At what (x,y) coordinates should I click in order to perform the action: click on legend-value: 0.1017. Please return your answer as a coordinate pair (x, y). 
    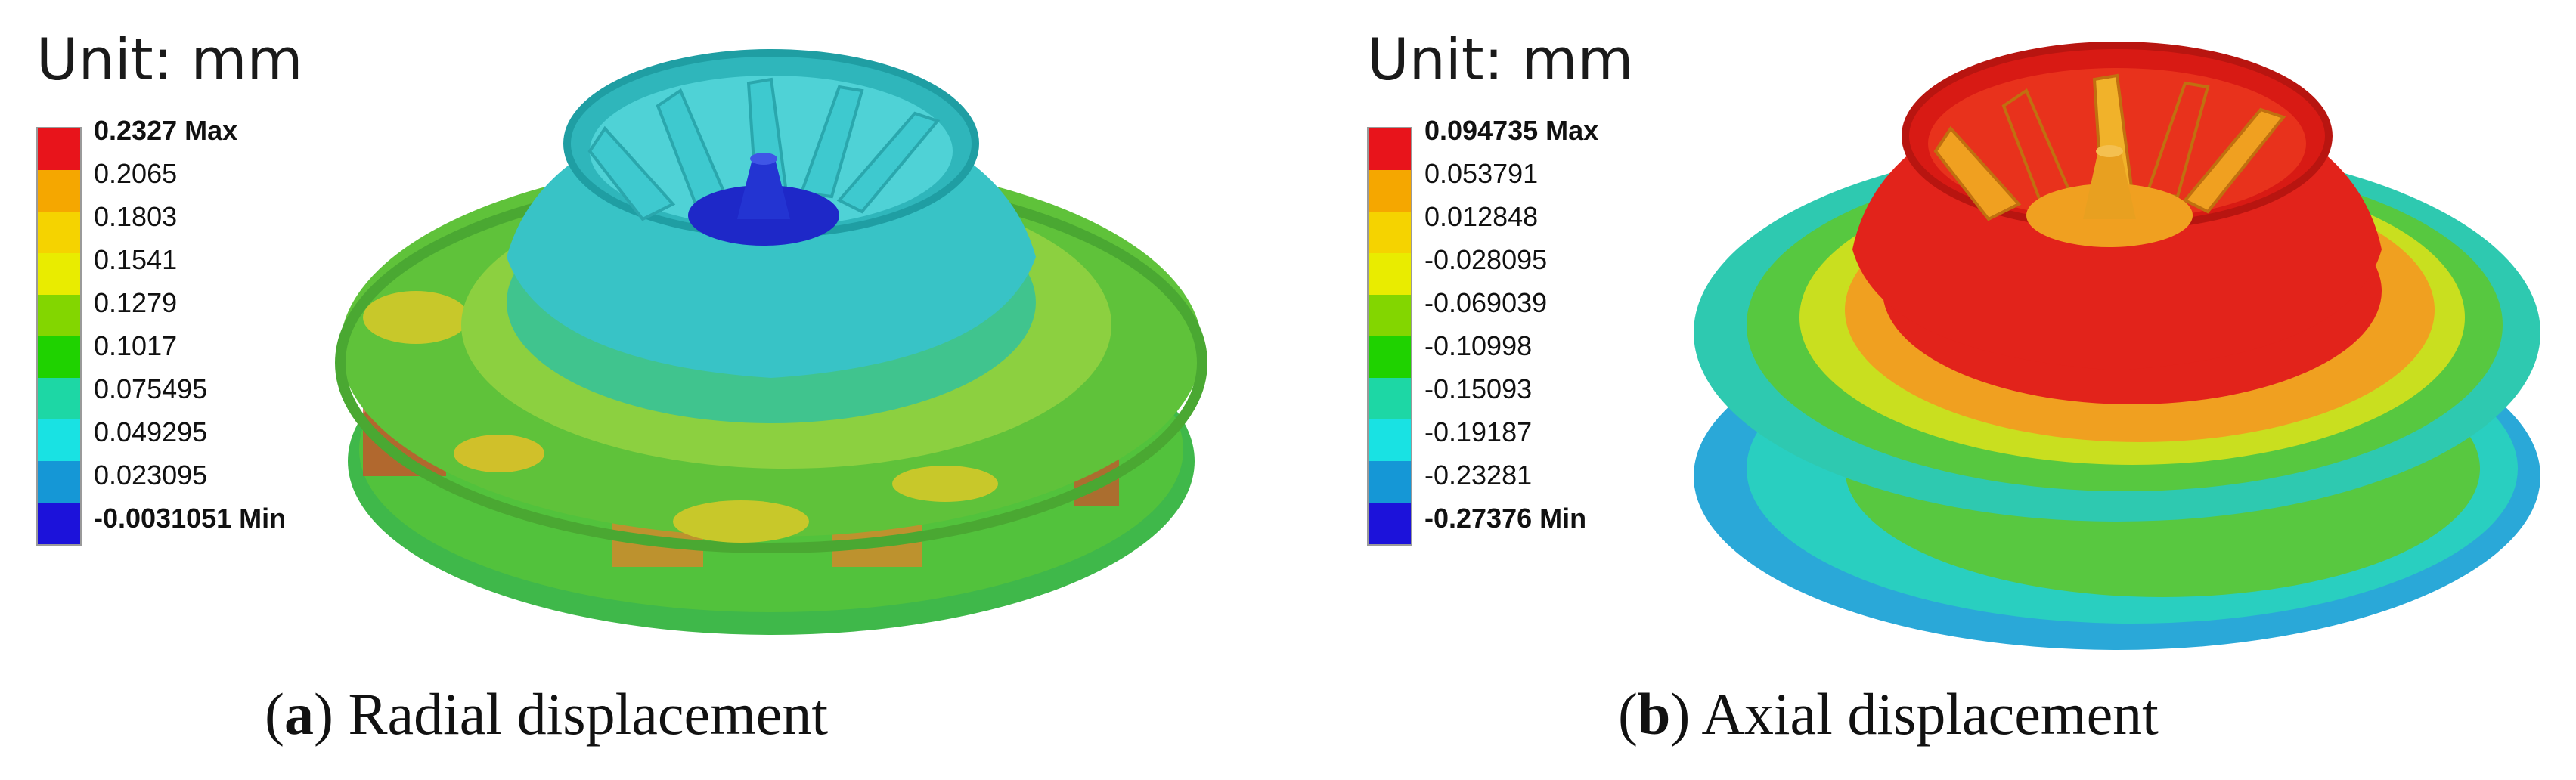
    Looking at the image, I should click on (136, 345).